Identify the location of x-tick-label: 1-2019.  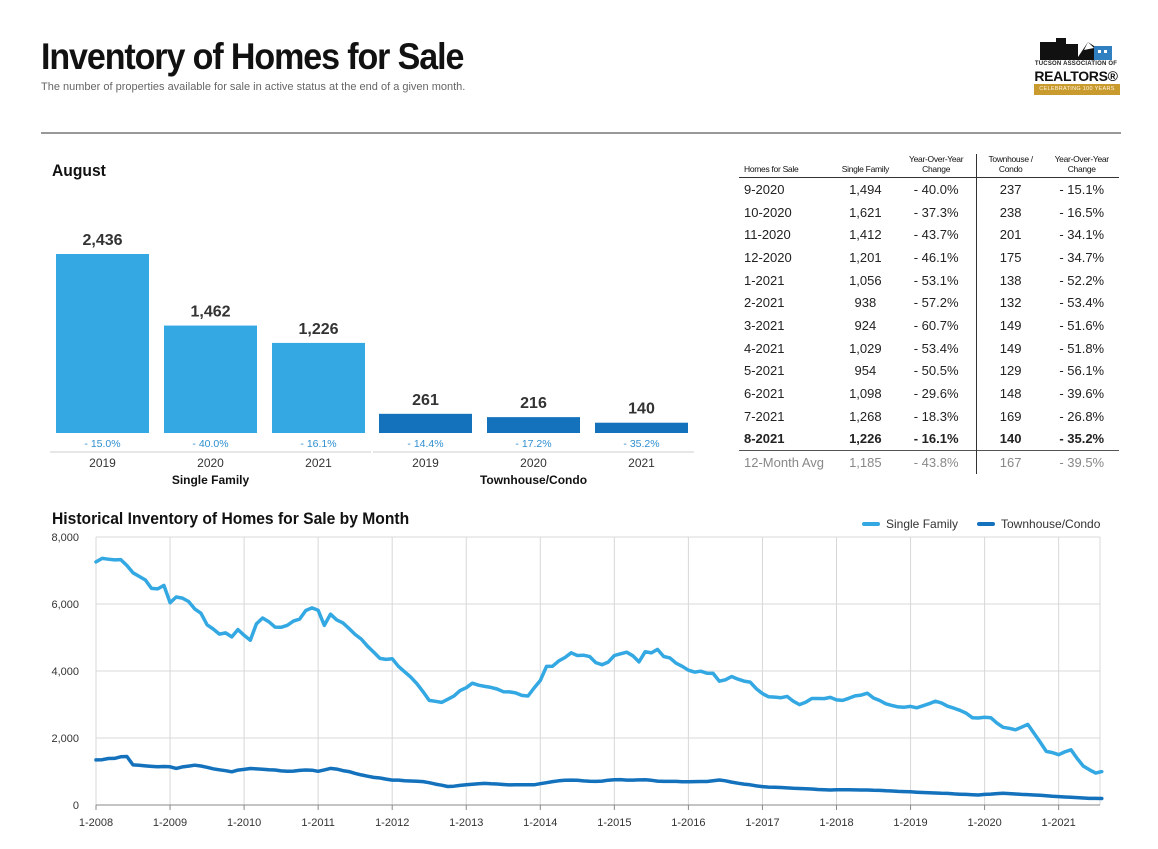
(910, 823).